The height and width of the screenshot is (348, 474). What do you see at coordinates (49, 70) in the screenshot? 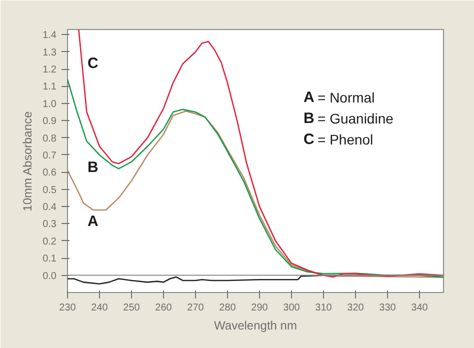
I see `y-tick-label: 1.2` at bounding box center [49, 70].